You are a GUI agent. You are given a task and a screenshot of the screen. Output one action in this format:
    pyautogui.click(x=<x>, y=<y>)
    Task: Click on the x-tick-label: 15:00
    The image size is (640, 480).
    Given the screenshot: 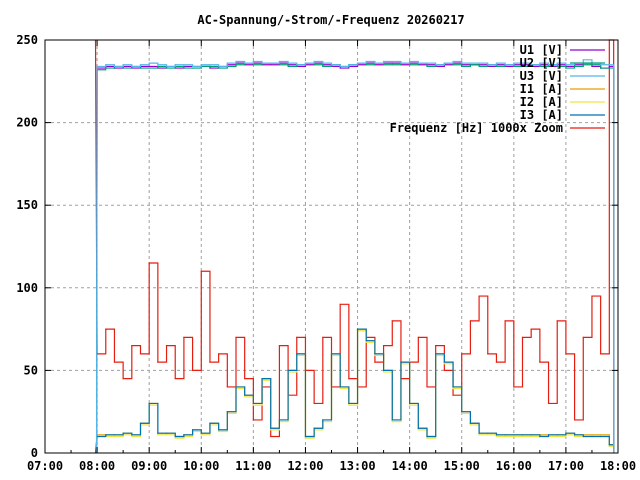 What is the action you would take?
    pyautogui.click(x=462, y=466)
    